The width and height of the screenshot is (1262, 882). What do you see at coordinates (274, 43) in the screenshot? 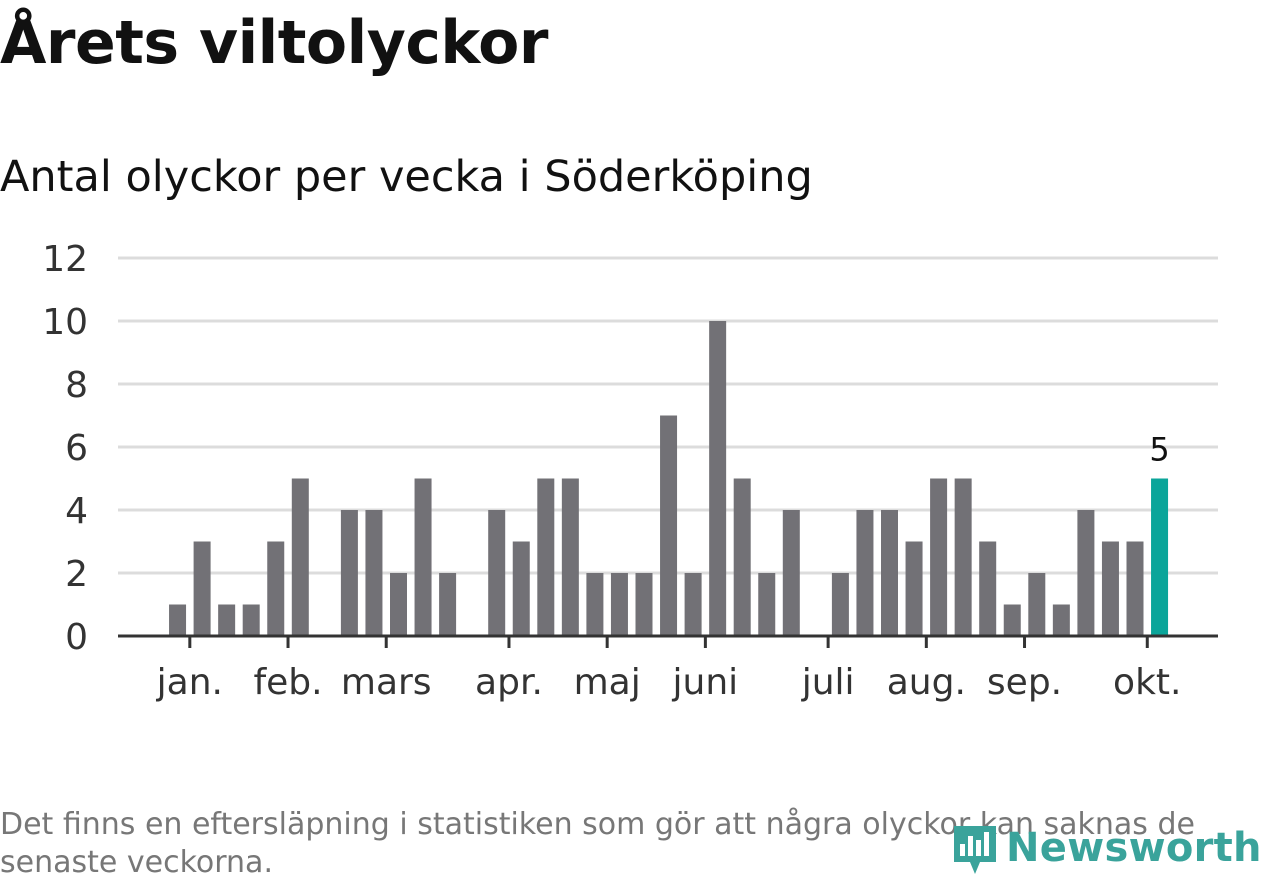
I see `chart-title: Årets viltolyckor` at bounding box center [274, 43].